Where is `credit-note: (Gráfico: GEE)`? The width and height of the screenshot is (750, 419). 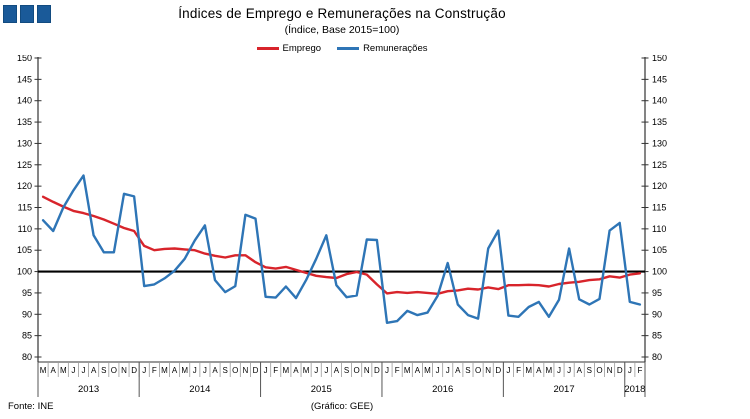 credit-note: (Gráfico: GEE) is located at coordinates (342, 406).